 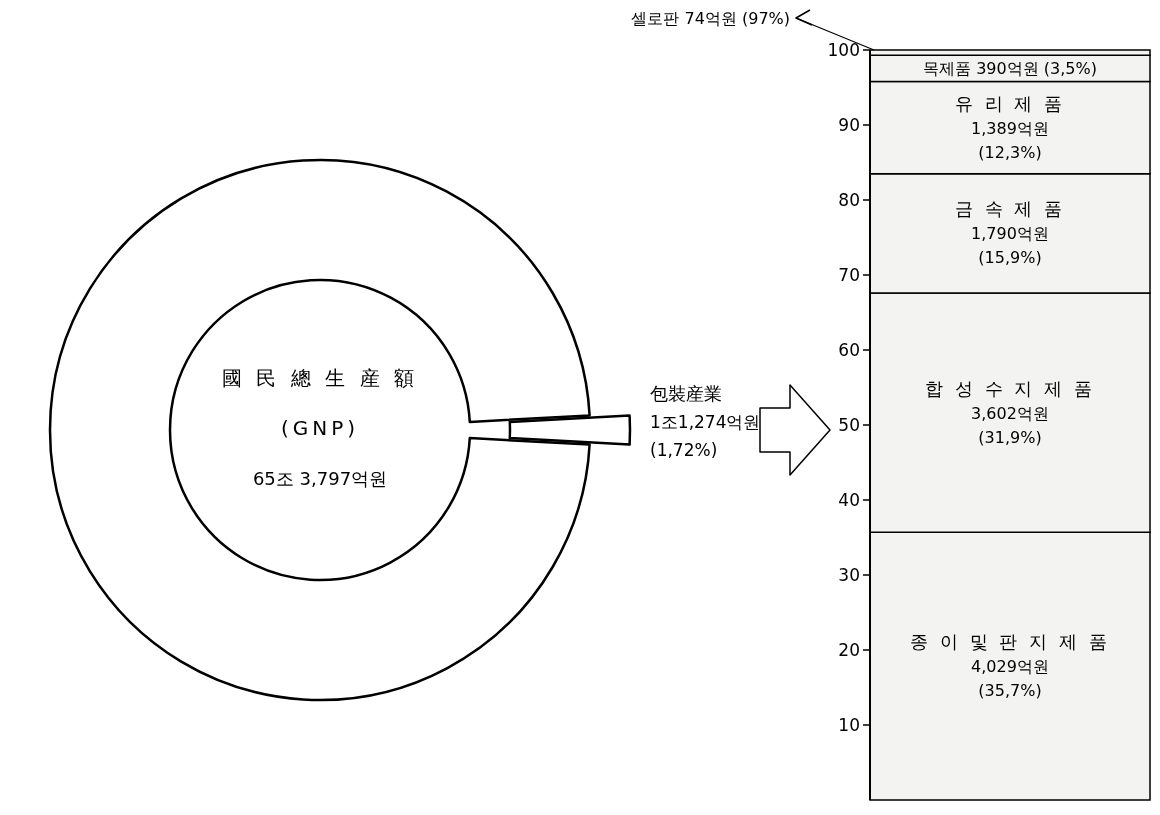 What do you see at coordinates (849, 125) in the screenshot?
I see `y-tick-label: 90` at bounding box center [849, 125].